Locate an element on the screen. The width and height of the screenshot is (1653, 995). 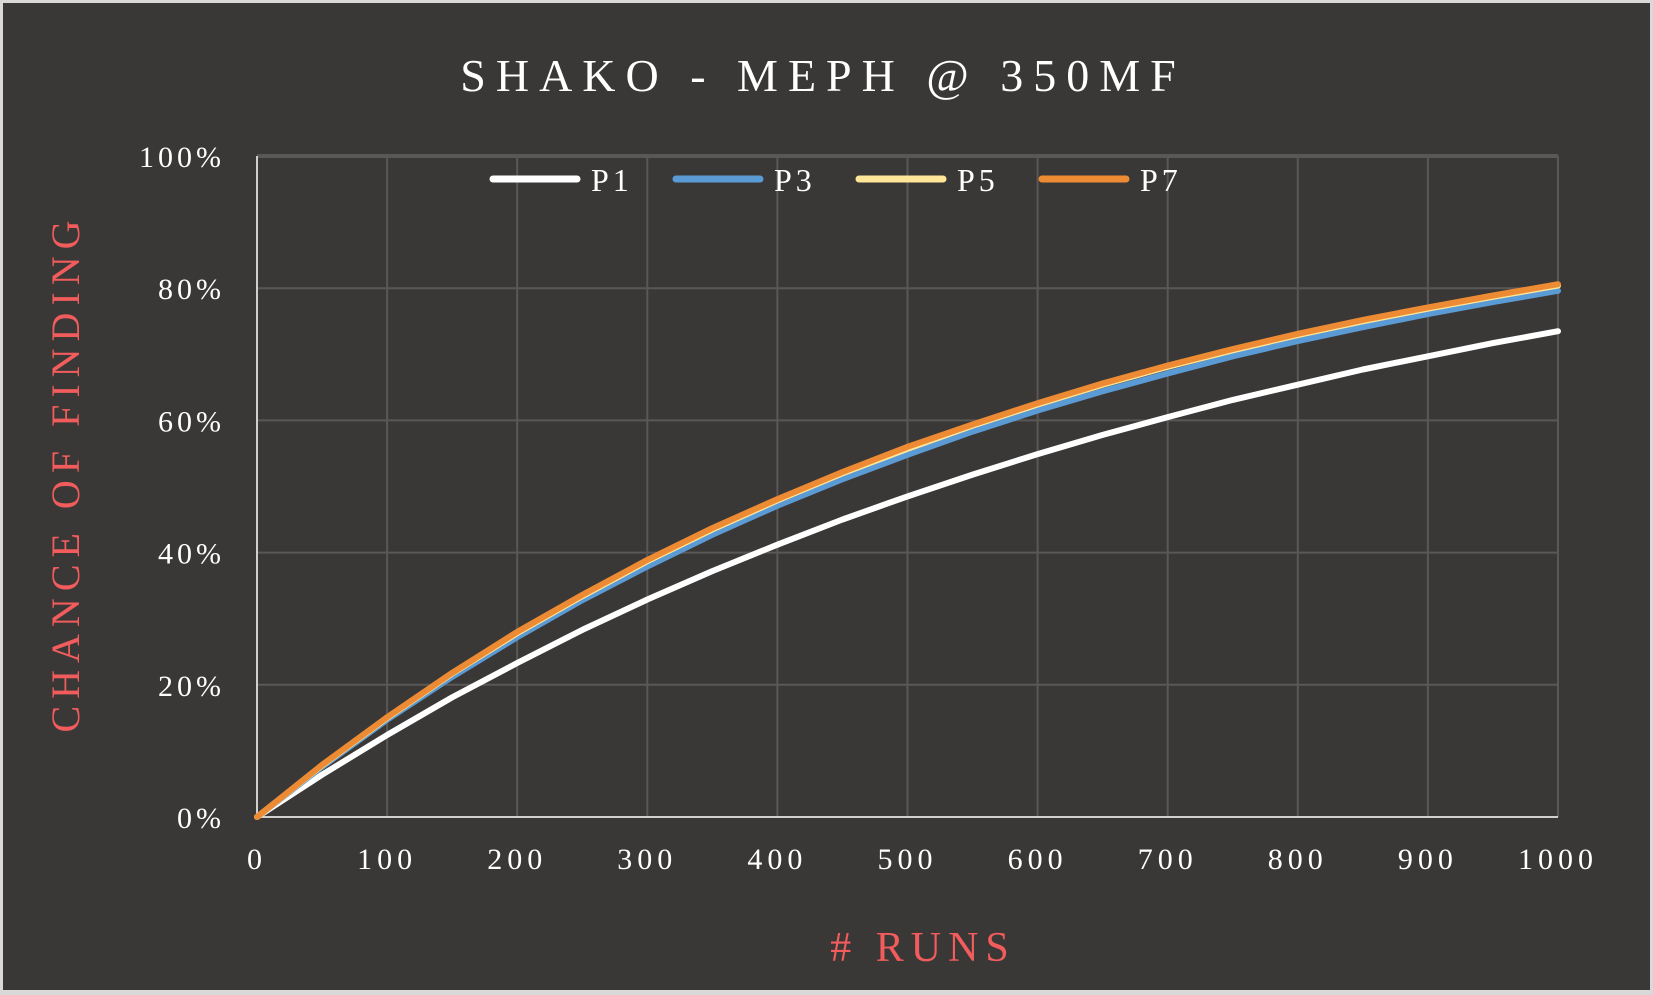
x-tick-label: 300 is located at coordinates (647, 859).